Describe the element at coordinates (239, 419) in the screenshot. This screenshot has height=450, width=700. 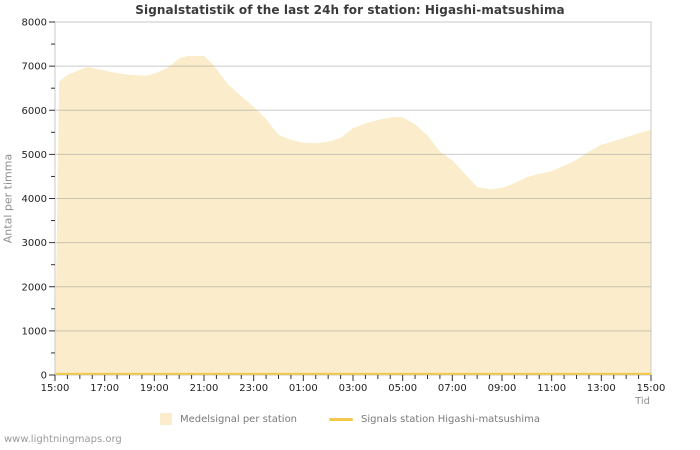
I see `legend-label-medelsignal: Medelsignal per station` at that location.